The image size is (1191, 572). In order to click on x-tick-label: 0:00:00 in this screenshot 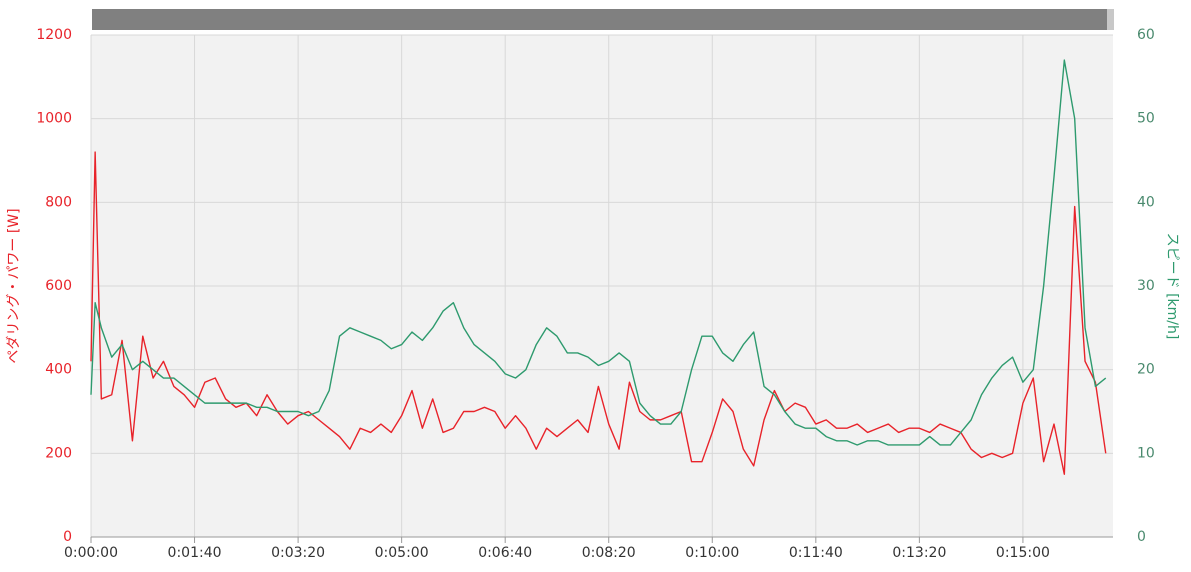, I will do `click(91, 553)`.